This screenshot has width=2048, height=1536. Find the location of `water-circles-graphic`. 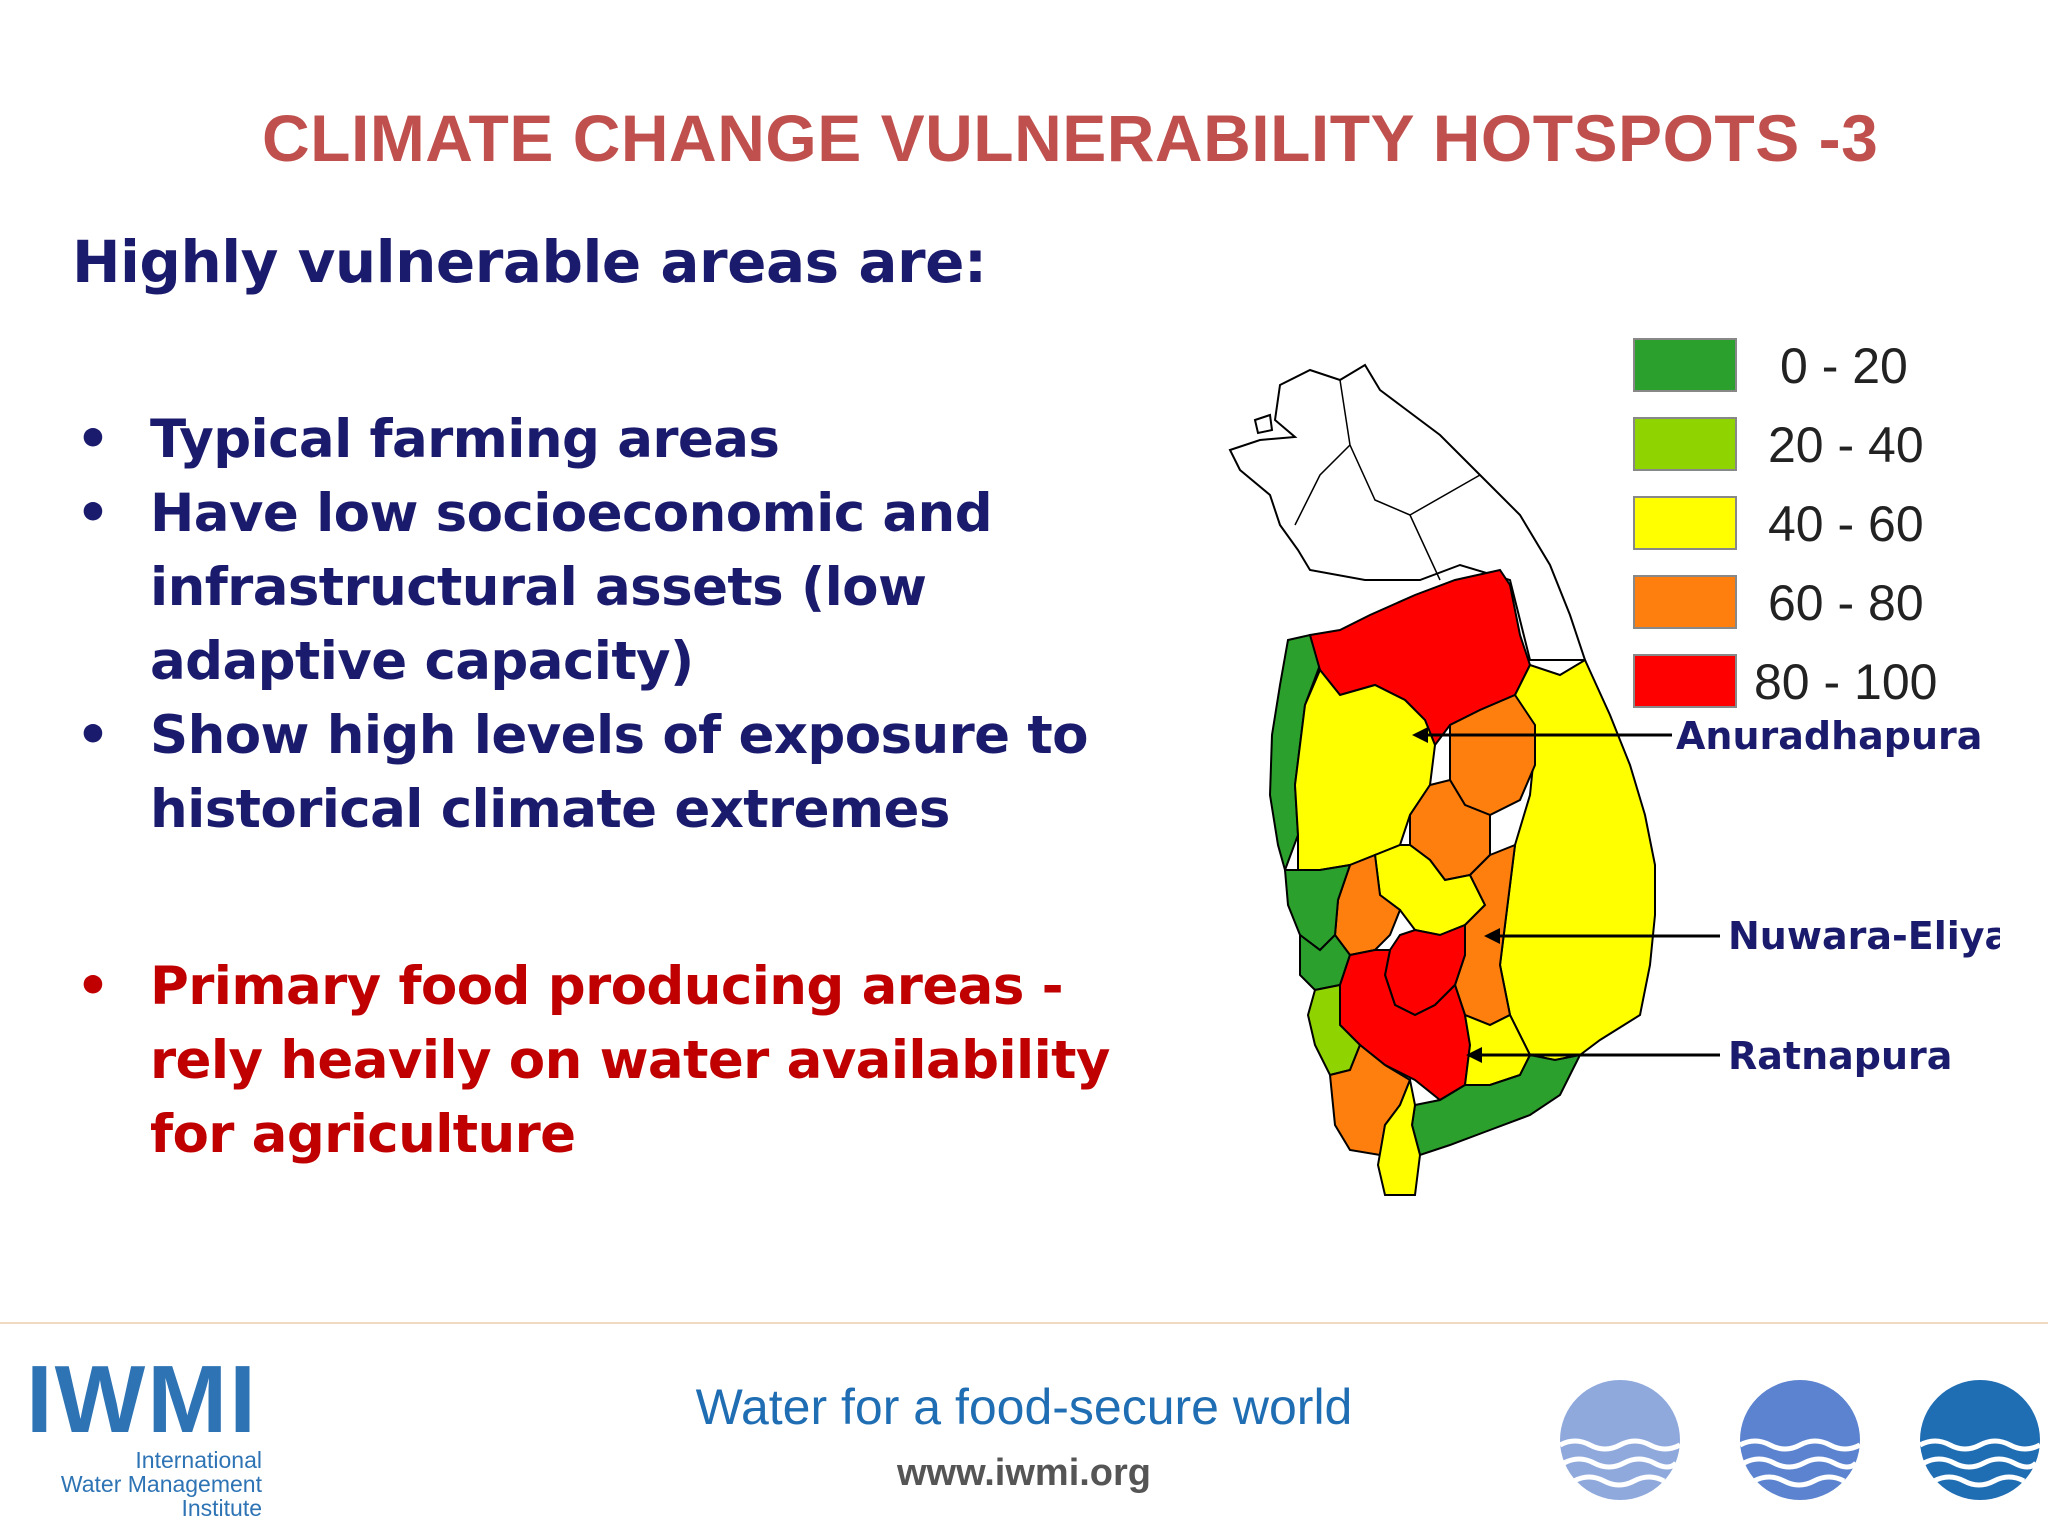

water-circles-graphic is located at coordinates (1800, 1440).